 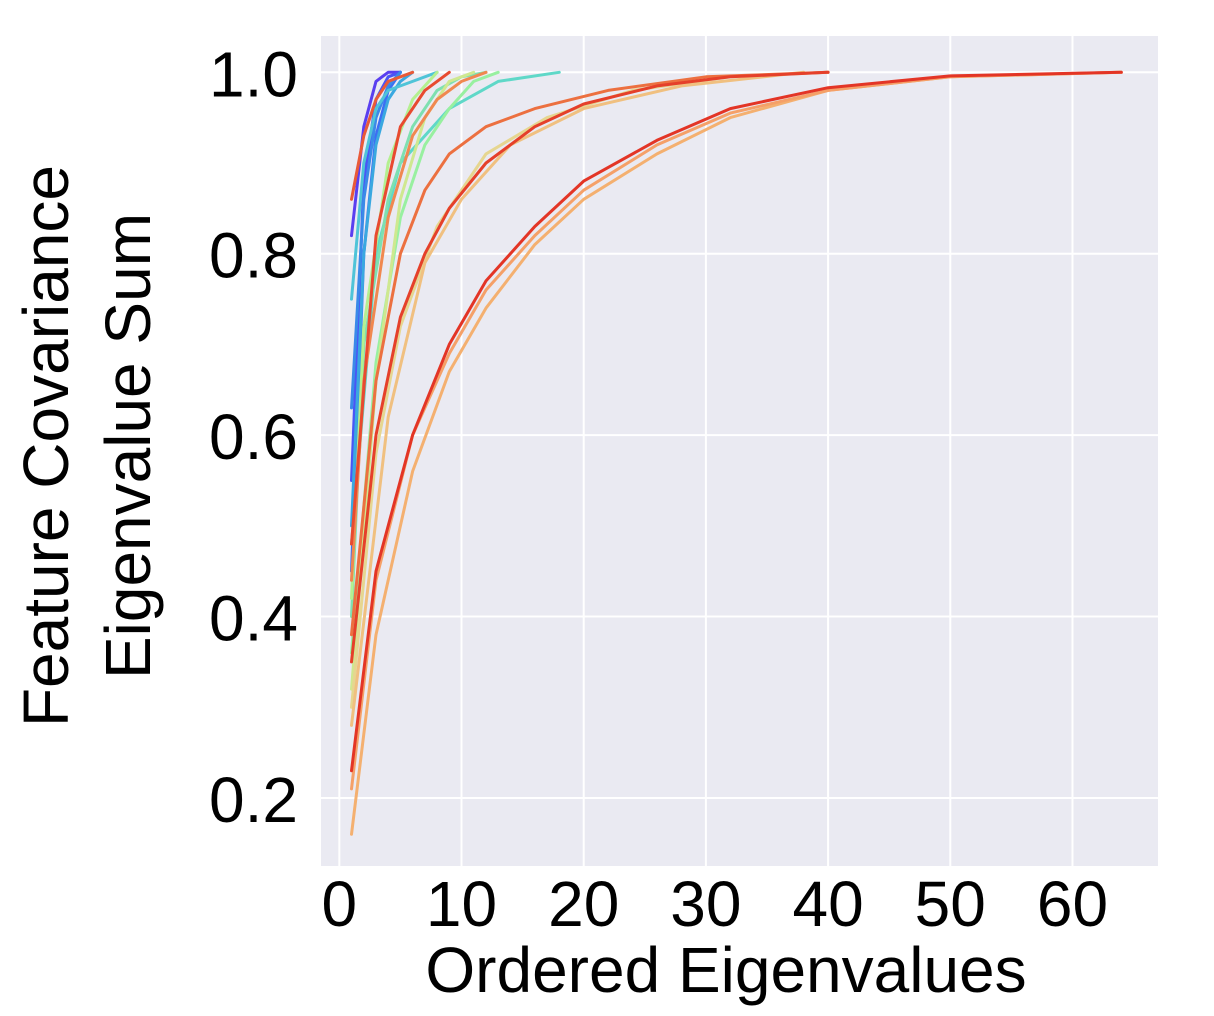 I want to click on x-tick-label: 30, so click(x=705, y=904).